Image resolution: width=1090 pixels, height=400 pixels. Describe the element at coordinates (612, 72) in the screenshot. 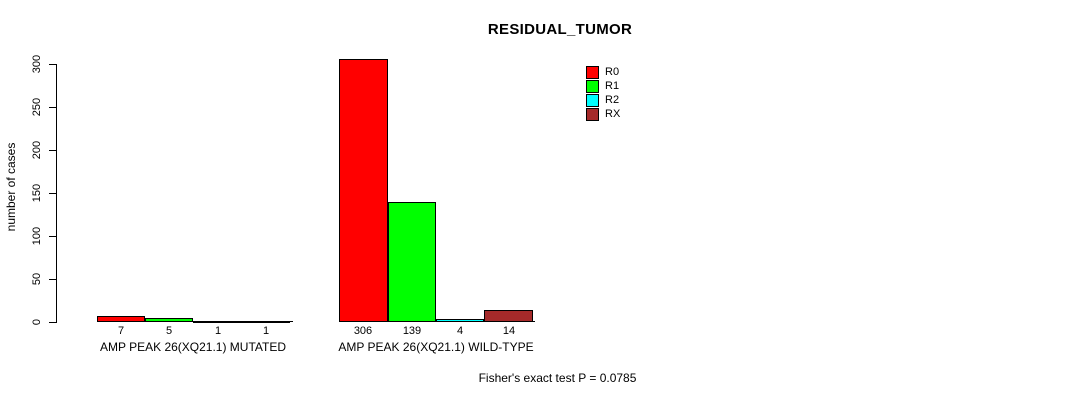

I see `legend-label: R0` at that location.